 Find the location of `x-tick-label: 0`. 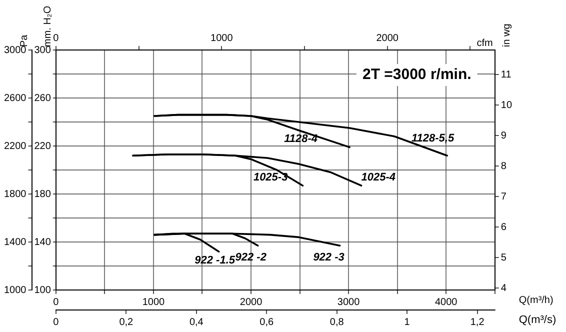

x-tick-label: 0 is located at coordinates (56, 302).